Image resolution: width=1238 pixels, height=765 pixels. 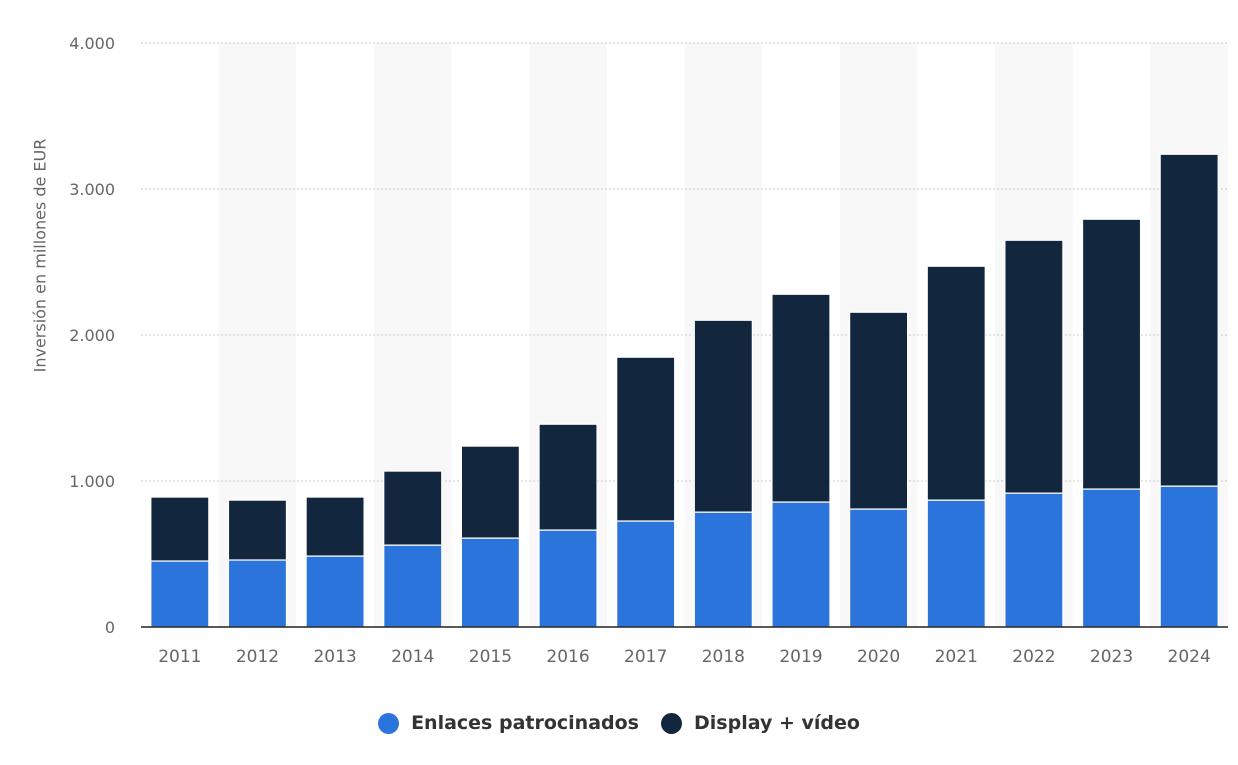 I want to click on bar-segment-enlaces-2024, so click(x=1189, y=556).